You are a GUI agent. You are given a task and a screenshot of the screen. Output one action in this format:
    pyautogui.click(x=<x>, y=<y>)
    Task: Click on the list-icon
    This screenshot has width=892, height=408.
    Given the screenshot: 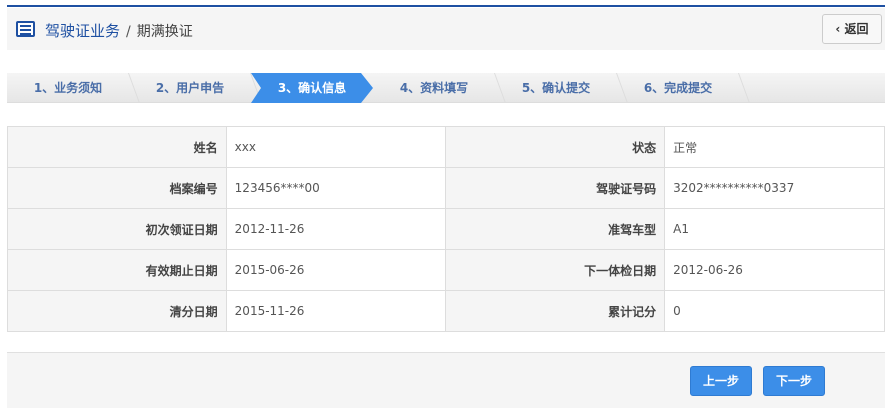 What is the action you would take?
    pyautogui.click(x=25, y=29)
    